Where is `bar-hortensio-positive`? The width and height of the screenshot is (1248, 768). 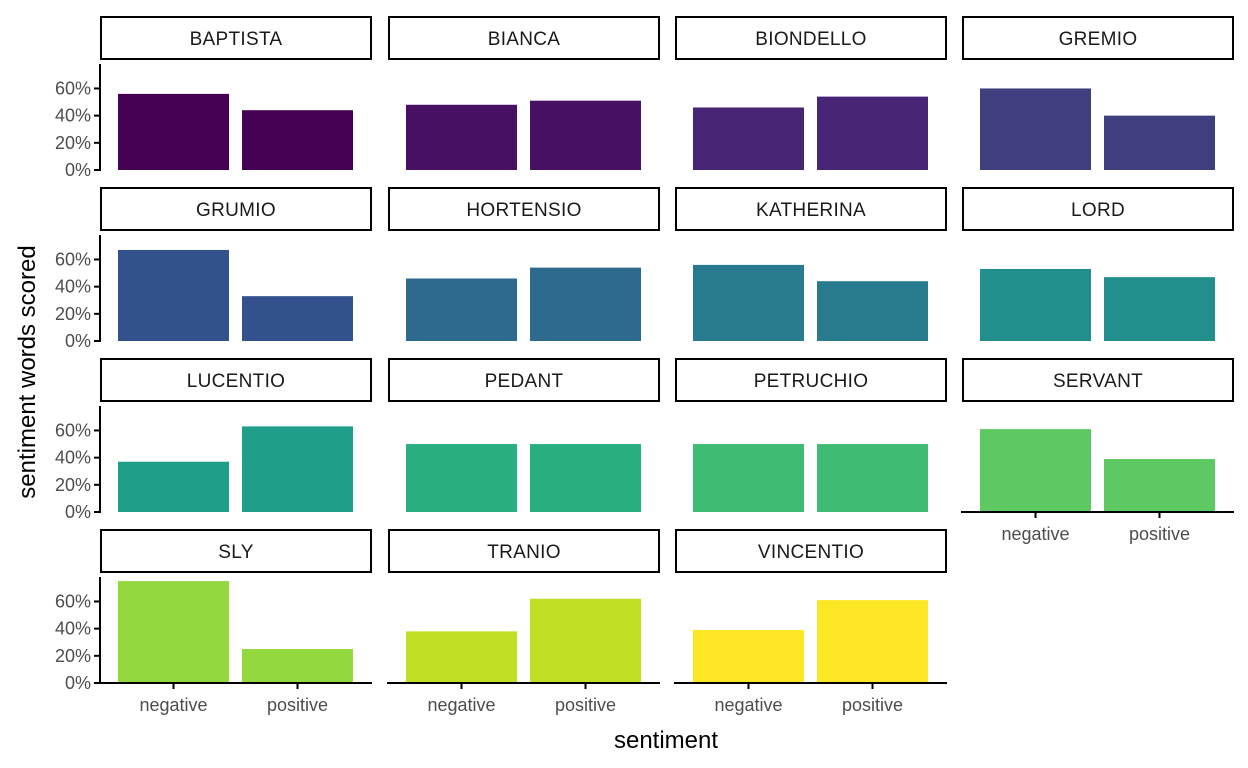 bar-hortensio-positive is located at coordinates (585, 304).